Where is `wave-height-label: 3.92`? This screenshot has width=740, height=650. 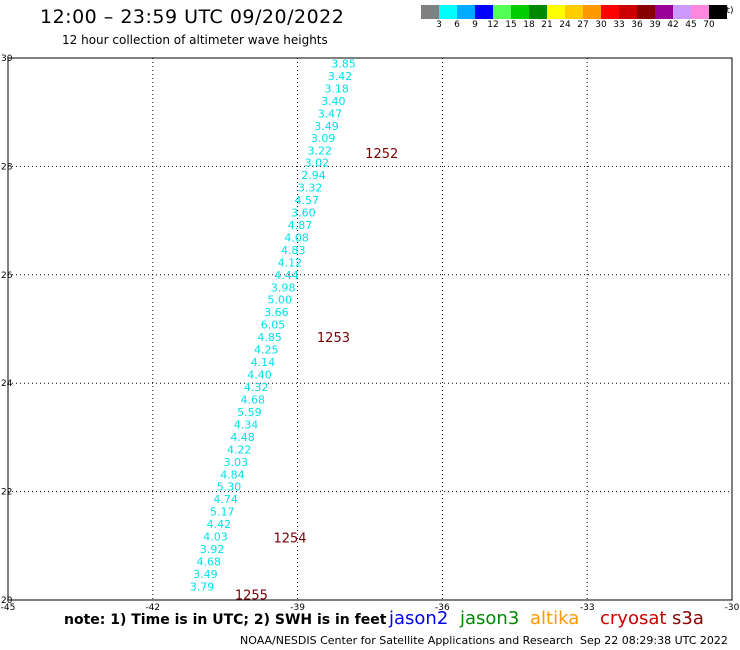
wave-height-label: 3.92 is located at coordinates (212, 549).